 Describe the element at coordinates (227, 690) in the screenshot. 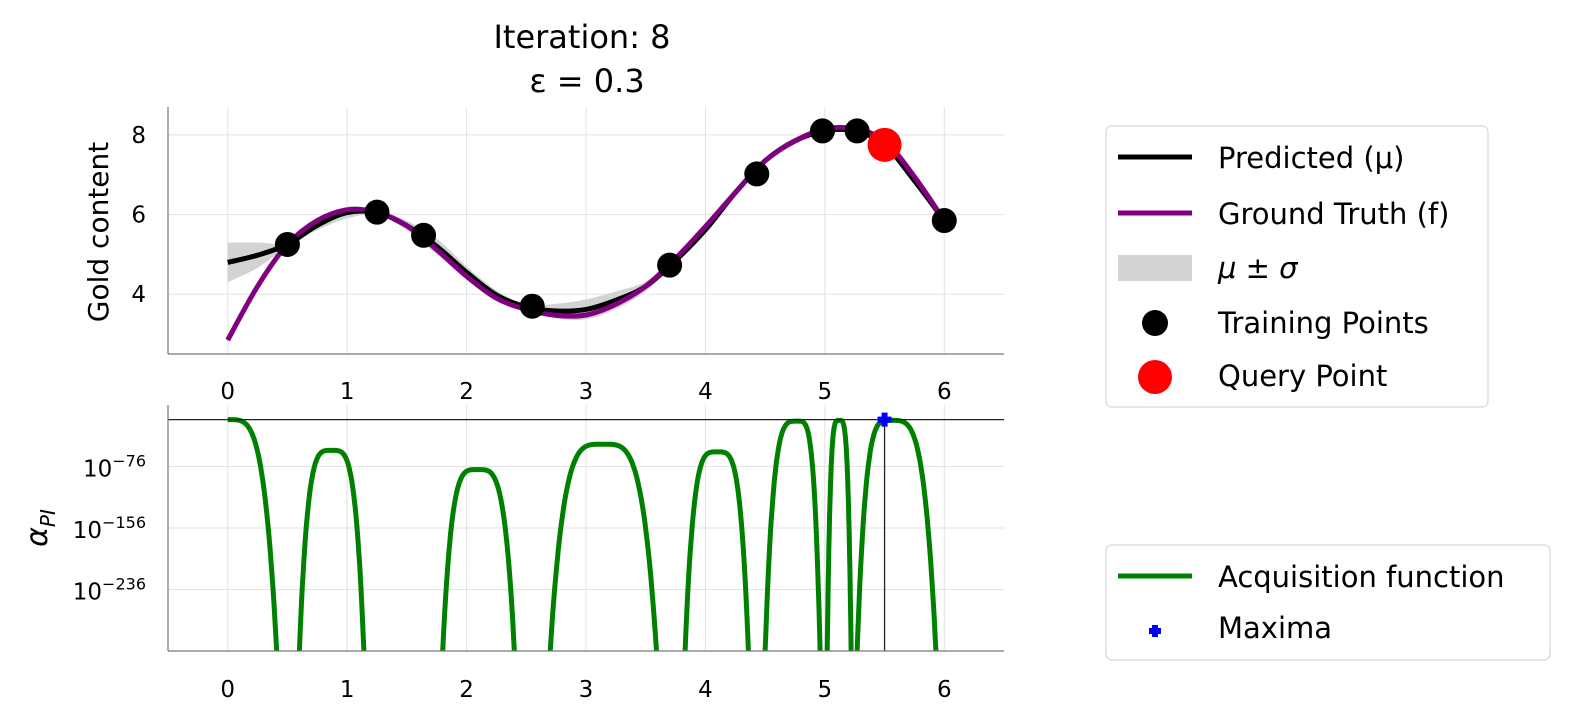

I see `bottom-x-tick-label: 0` at that location.